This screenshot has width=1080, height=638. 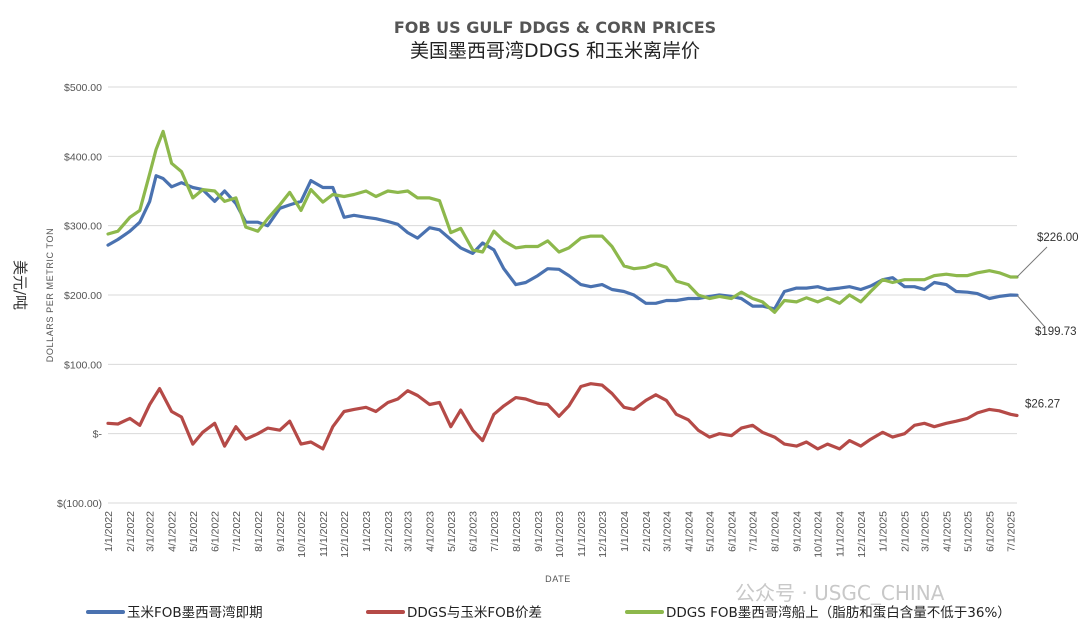 I want to click on x-tick-label: 2/1/2025, so click(x=906, y=531).